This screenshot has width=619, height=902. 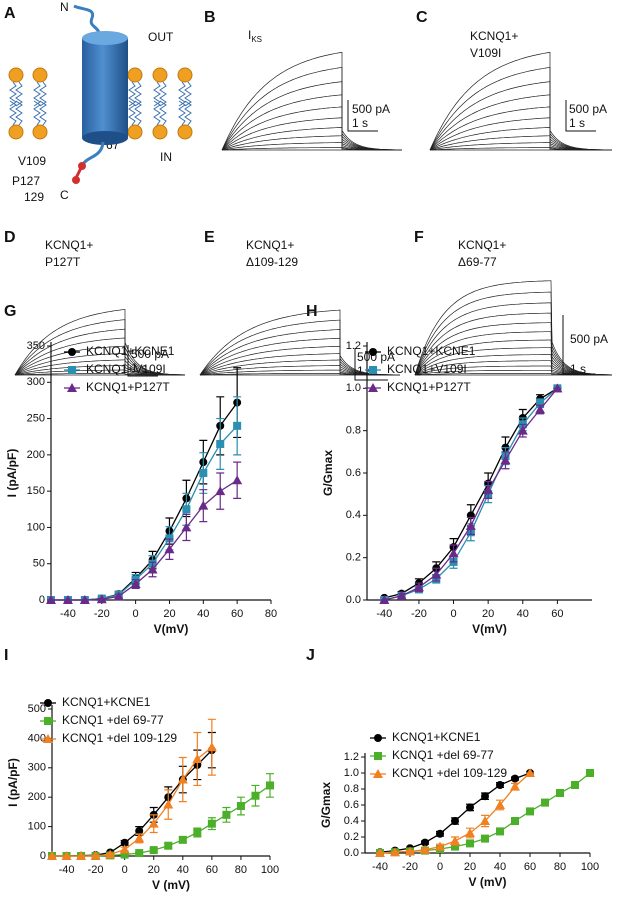 I want to click on y-tick-label: 1.0, so click(x=353, y=388).